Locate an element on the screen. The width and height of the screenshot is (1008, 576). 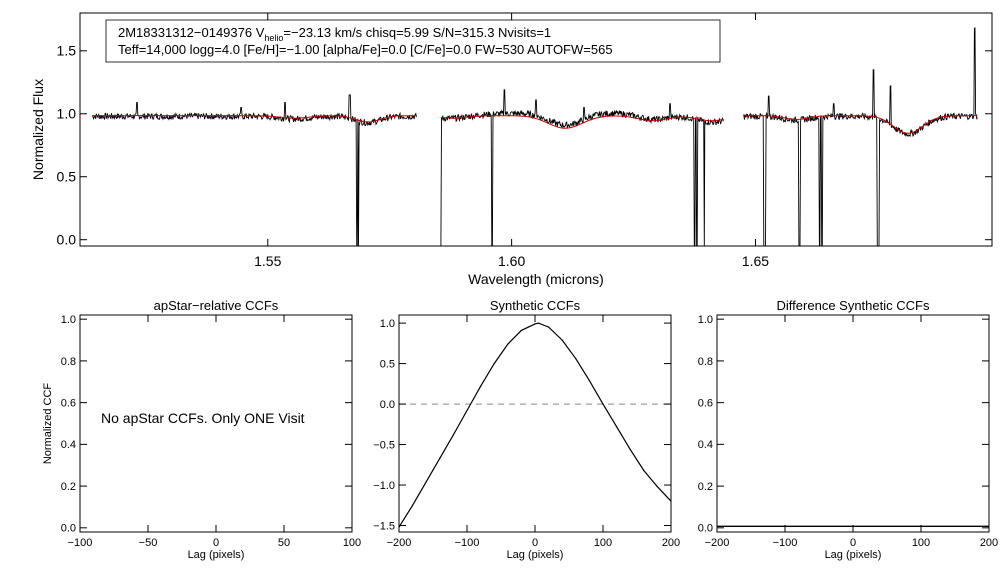
synthetic-xtick-label: −200 is located at coordinates (399, 543).